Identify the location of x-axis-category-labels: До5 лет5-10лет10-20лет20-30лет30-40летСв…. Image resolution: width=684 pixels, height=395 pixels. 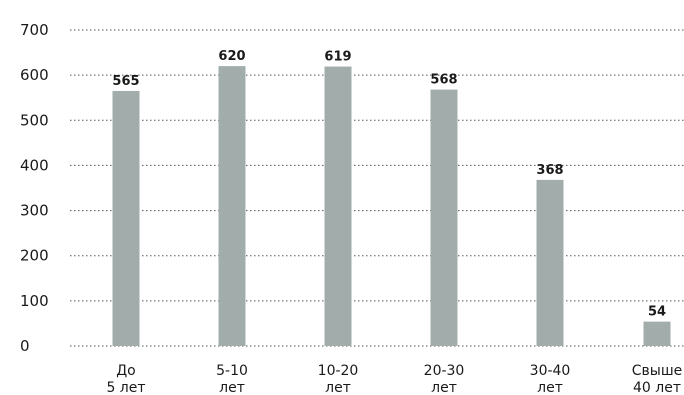
(394, 379).